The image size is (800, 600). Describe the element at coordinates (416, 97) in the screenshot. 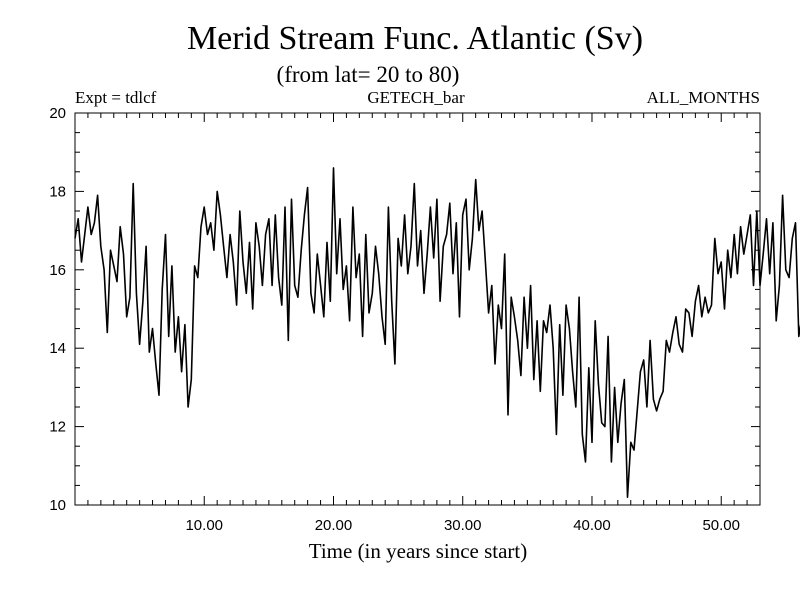

I see `dataset-label: GETECH_bar` at that location.